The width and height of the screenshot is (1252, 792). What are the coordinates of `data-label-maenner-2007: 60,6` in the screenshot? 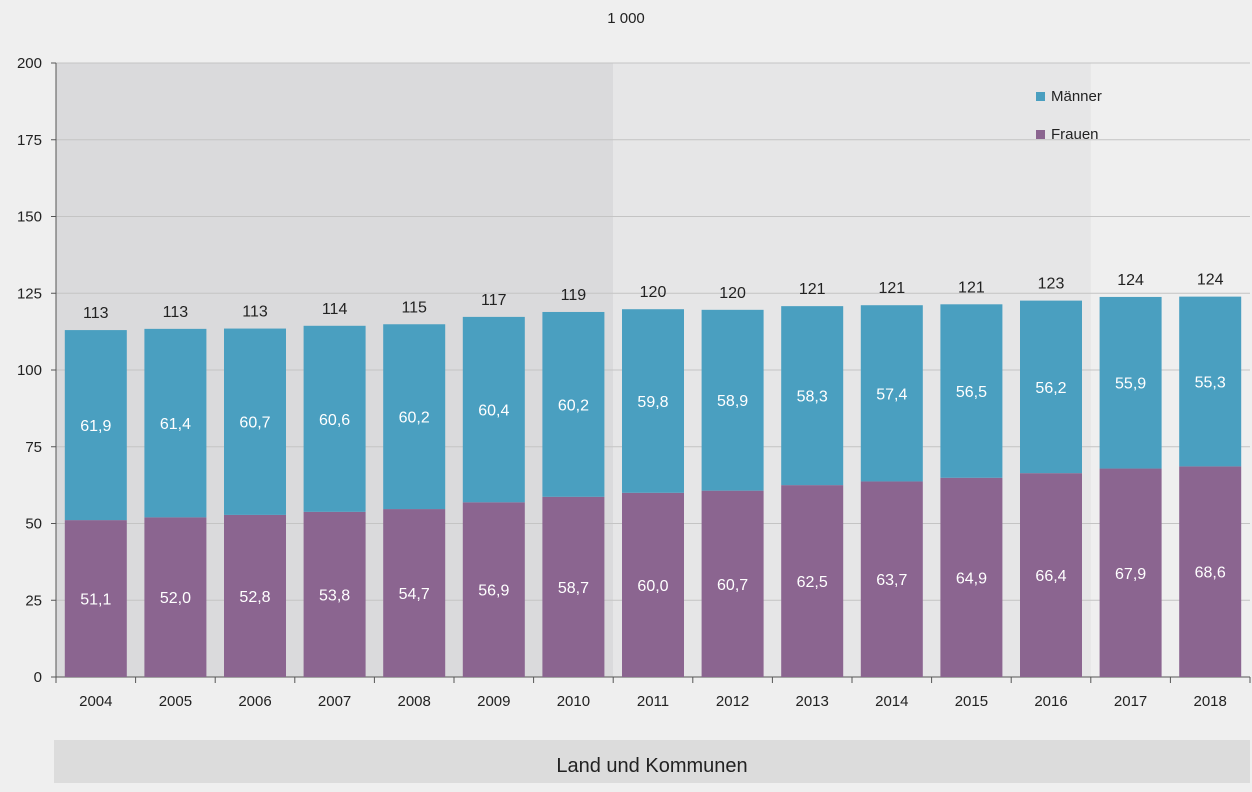 It's located at (334, 420).